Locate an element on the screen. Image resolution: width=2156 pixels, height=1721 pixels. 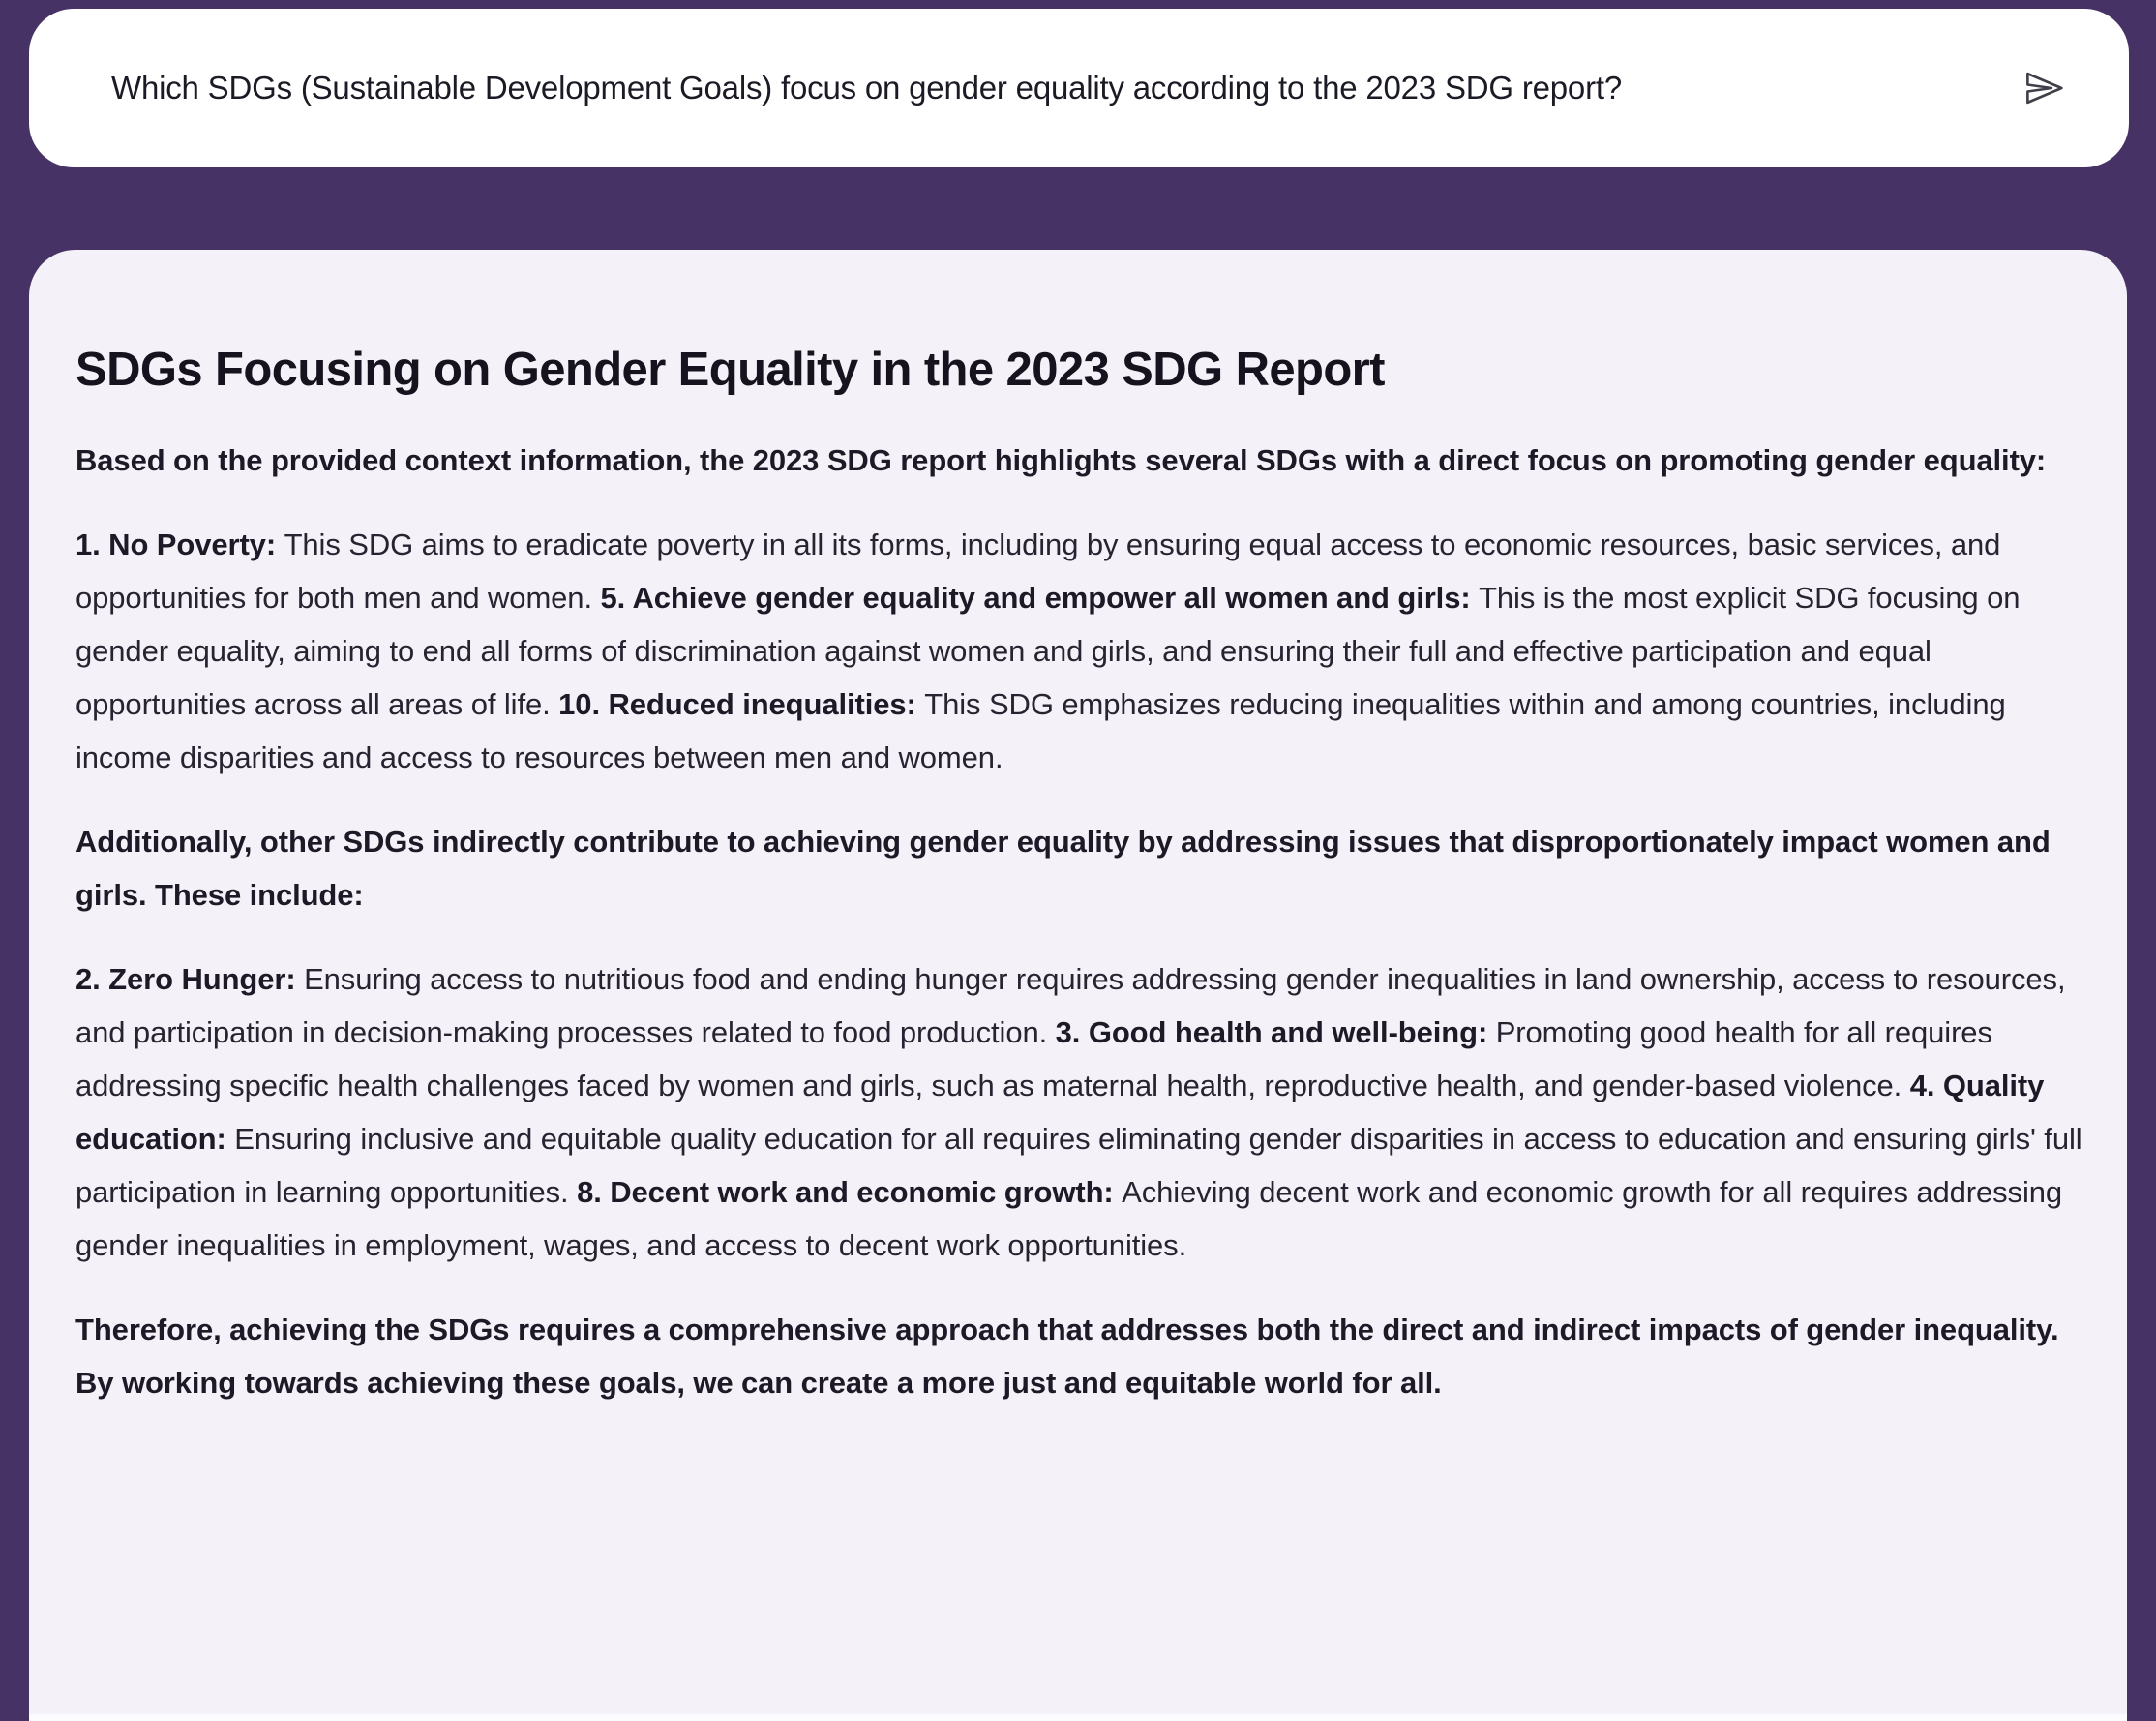
bottom-strip is located at coordinates (1078, 1717).